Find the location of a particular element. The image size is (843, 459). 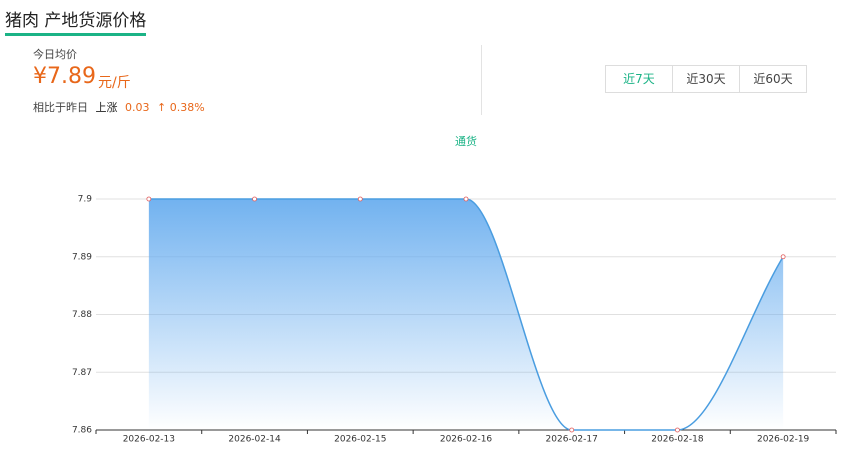

y-tick-label: 7.9 is located at coordinates (85, 200).